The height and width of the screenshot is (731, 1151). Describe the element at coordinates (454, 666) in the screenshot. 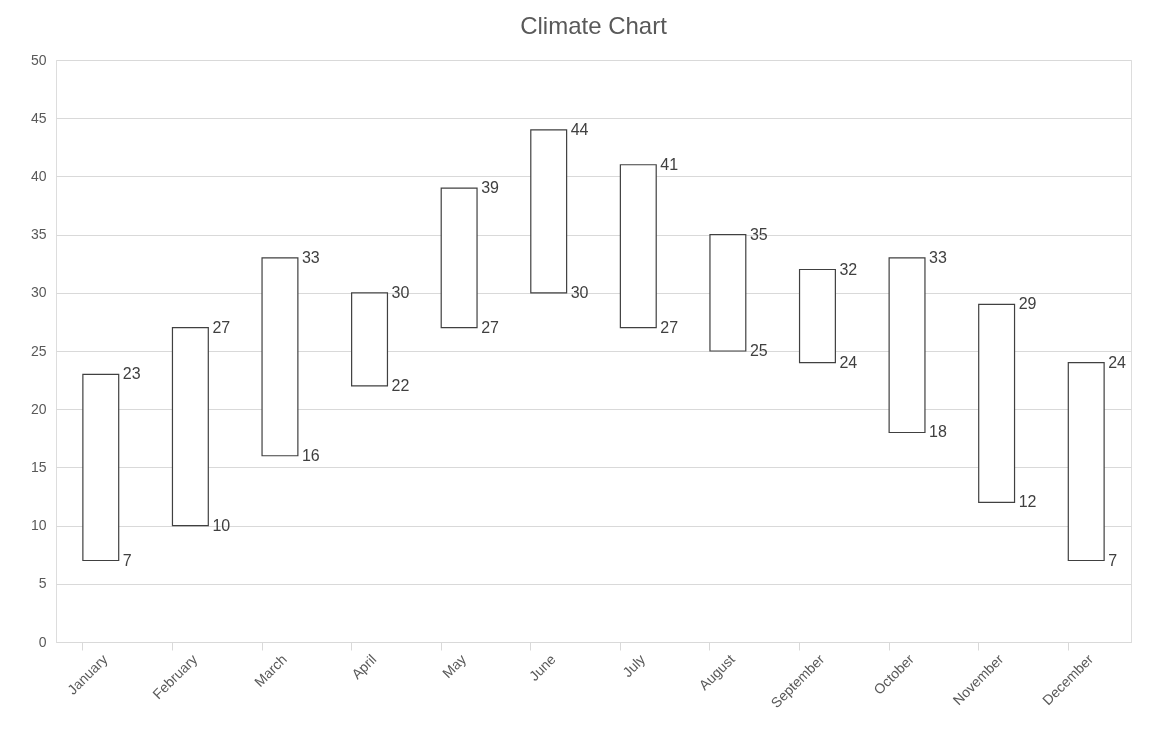

I see `x-tick-label: May` at that location.